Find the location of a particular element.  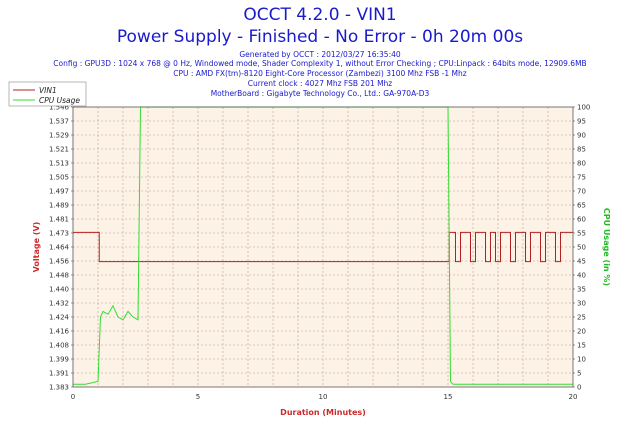

y-right-tick-label: 85 is located at coordinates (581, 150).